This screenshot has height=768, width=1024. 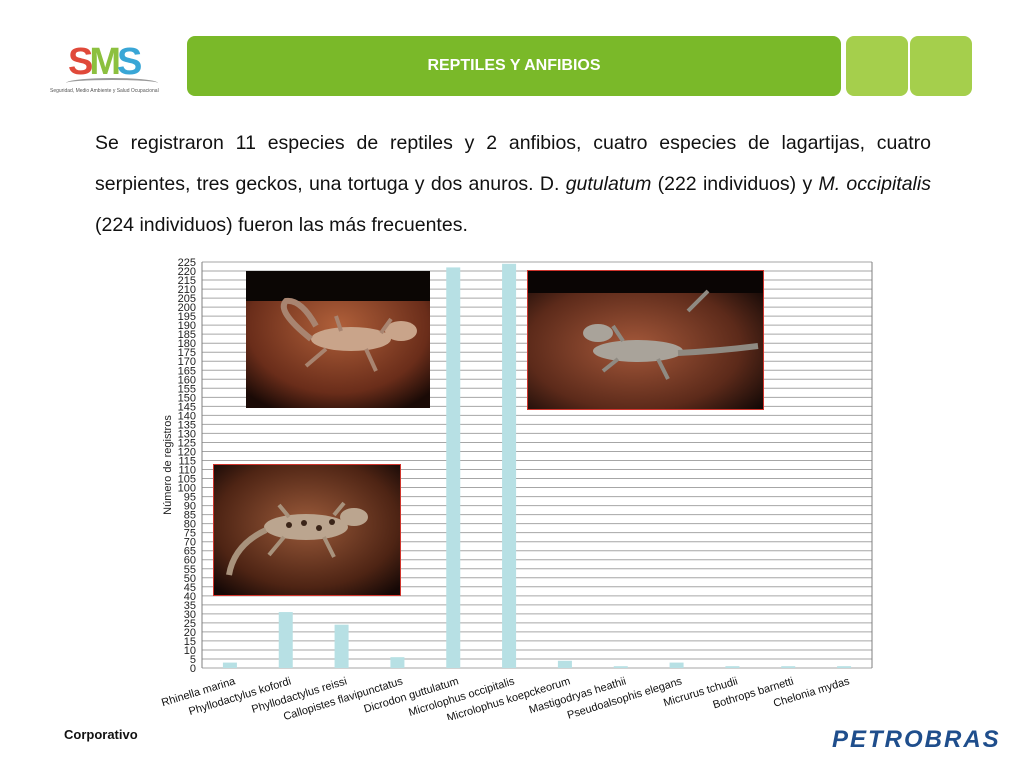 What do you see at coordinates (187, 443) in the screenshot?
I see `y-tick-label: 125` at bounding box center [187, 443].